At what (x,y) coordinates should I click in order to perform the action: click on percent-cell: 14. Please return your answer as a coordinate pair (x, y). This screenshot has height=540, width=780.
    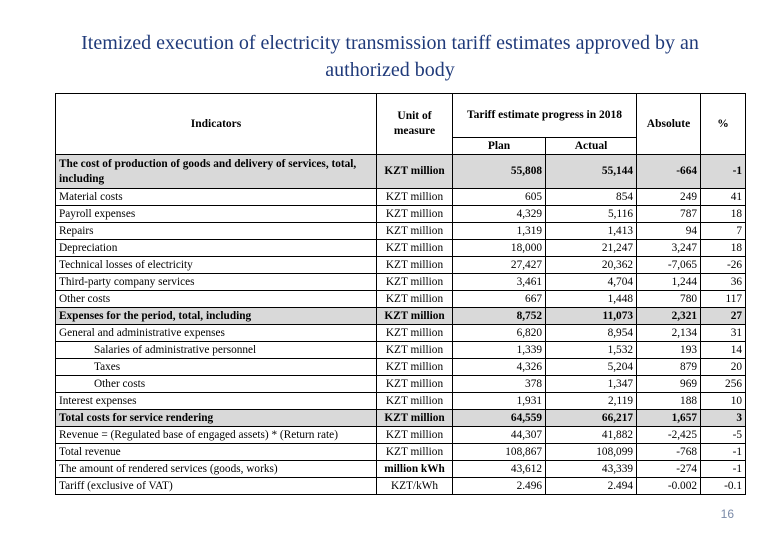
    Looking at the image, I should click on (723, 350).